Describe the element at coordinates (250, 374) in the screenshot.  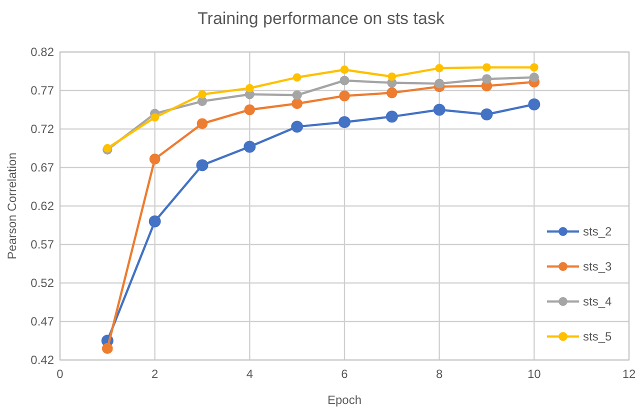
I see `x-tick-label: 4` at that location.